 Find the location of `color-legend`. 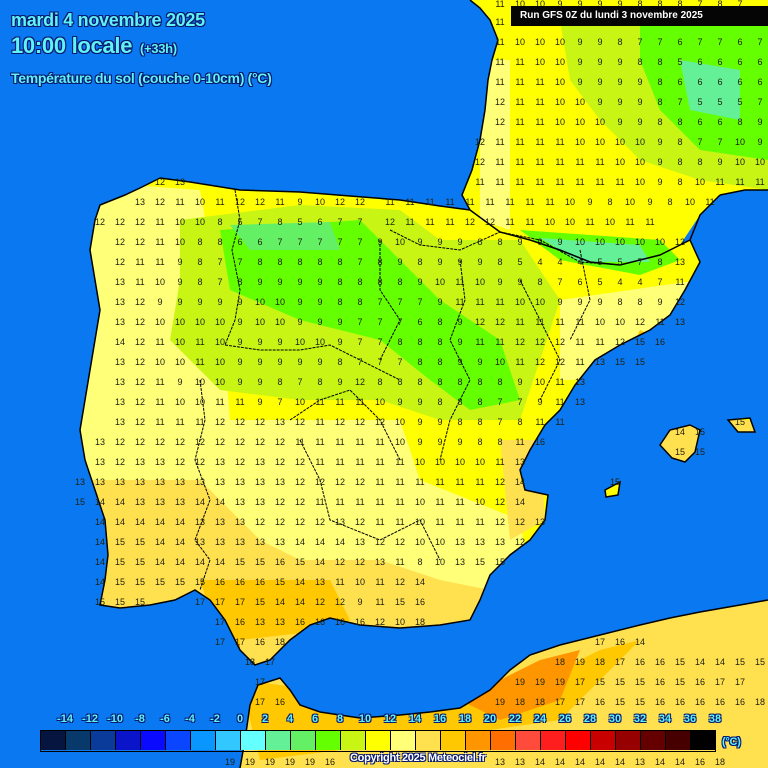

color-legend is located at coordinates (378, 741).